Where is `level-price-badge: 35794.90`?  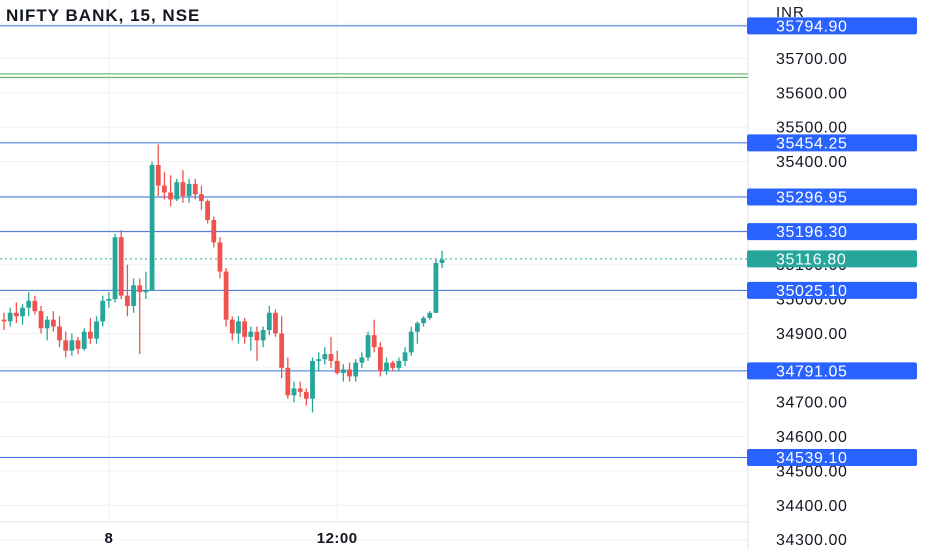 level-price-badge: 35794.90 is located at coordinates (832, 26).